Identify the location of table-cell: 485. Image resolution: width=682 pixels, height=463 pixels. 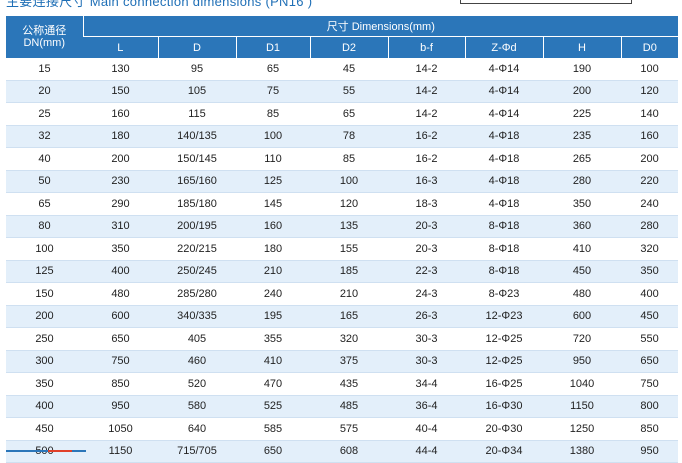
(349, 406).